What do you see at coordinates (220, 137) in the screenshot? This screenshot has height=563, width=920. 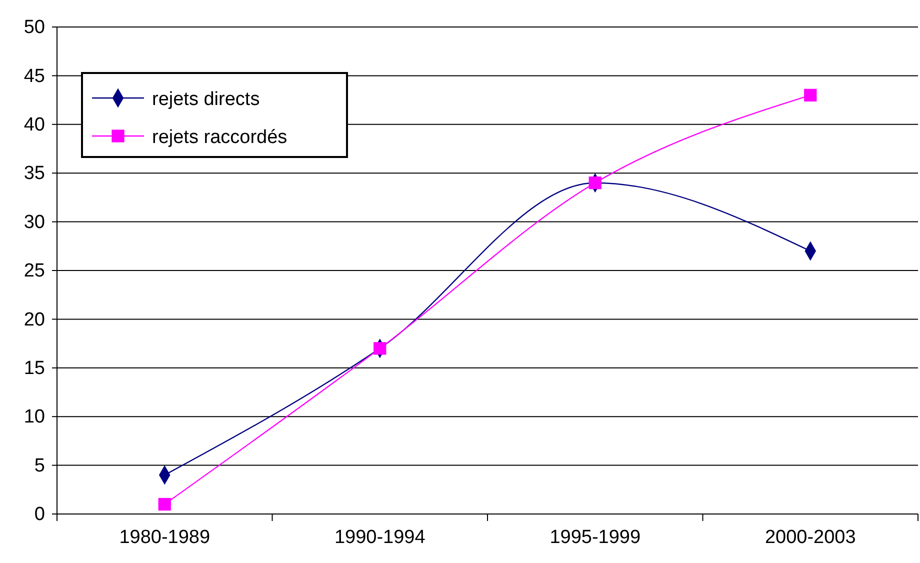 I see `legend-label: rejets raccordés` at bounding box center [220, 137].